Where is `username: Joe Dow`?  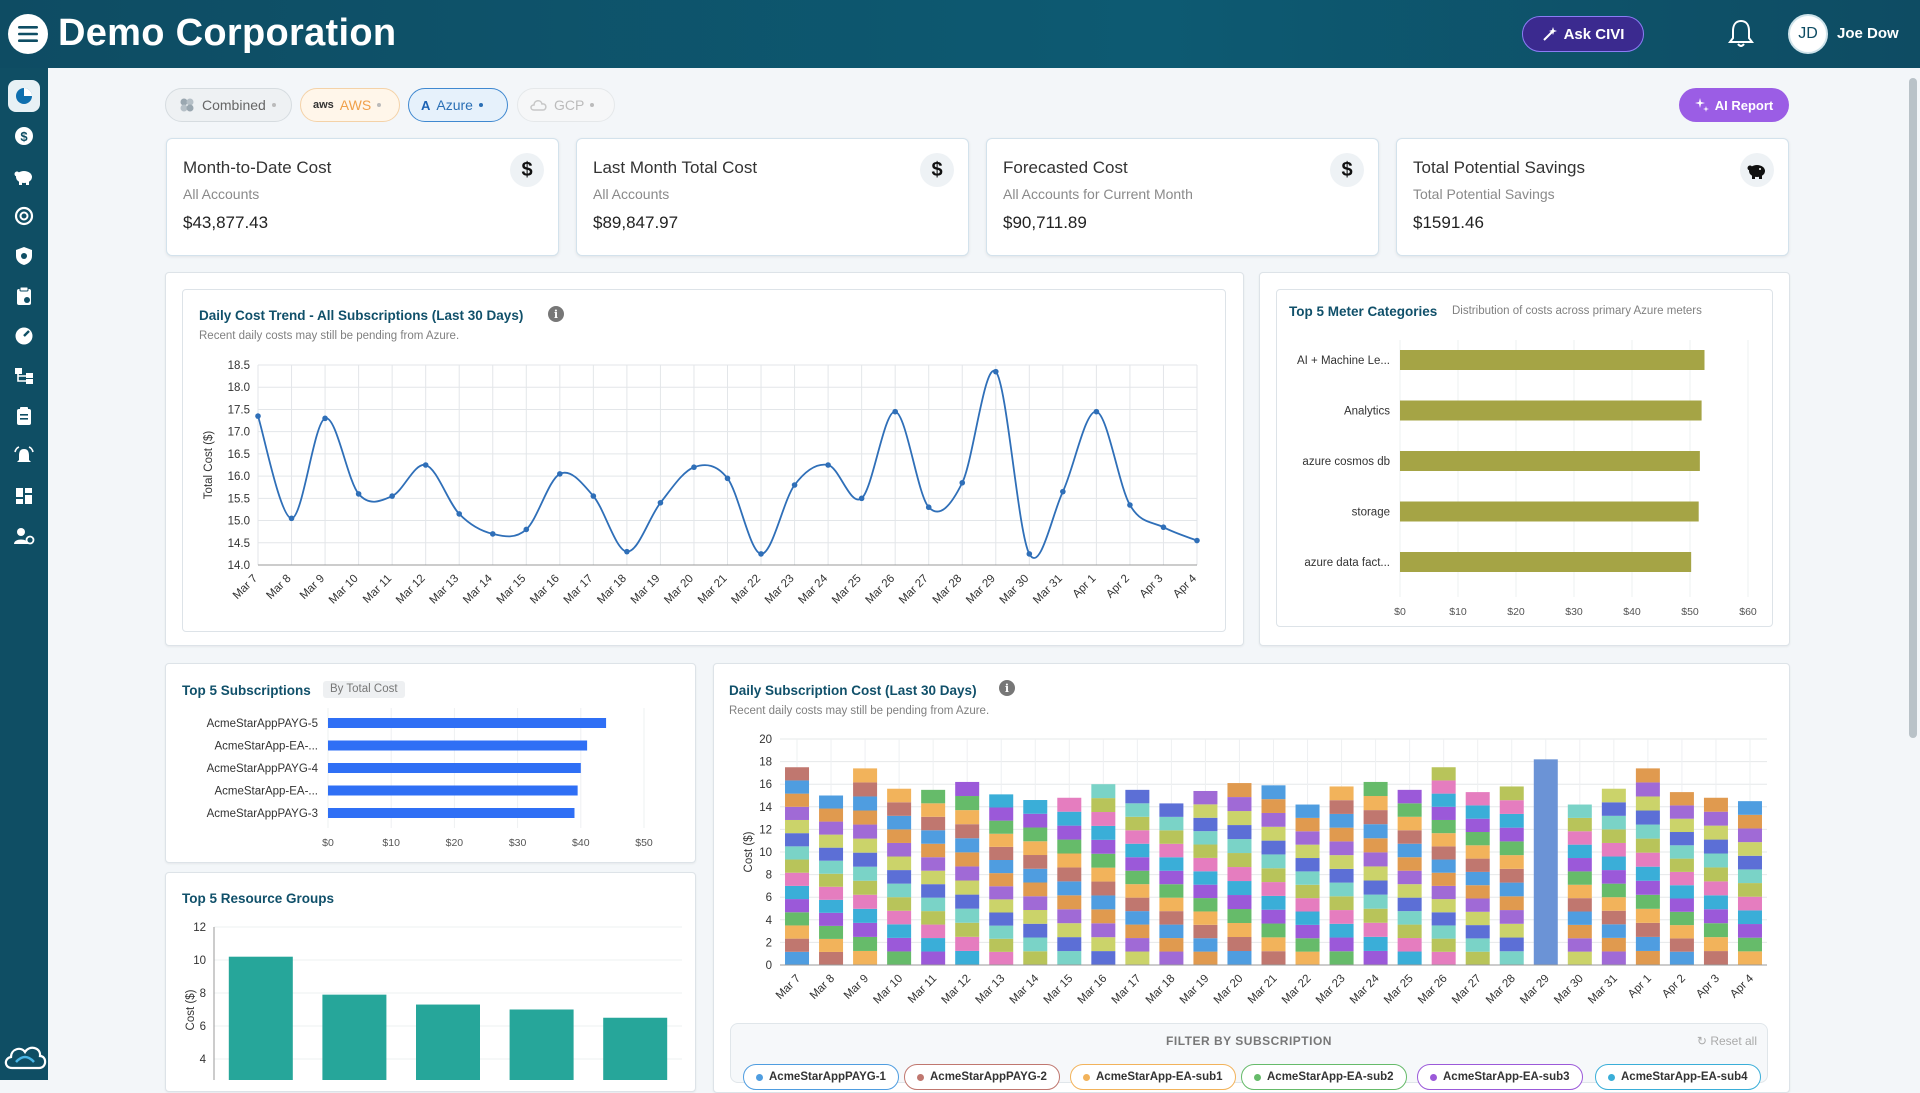
username: Joe Dow is located at coordinates (1868, 33).